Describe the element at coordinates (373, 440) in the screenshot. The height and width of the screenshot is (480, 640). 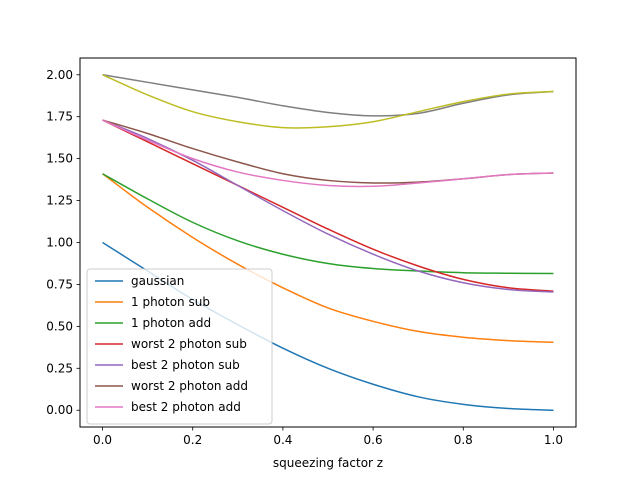
I see `x-tick-label: 0.6` at that location.